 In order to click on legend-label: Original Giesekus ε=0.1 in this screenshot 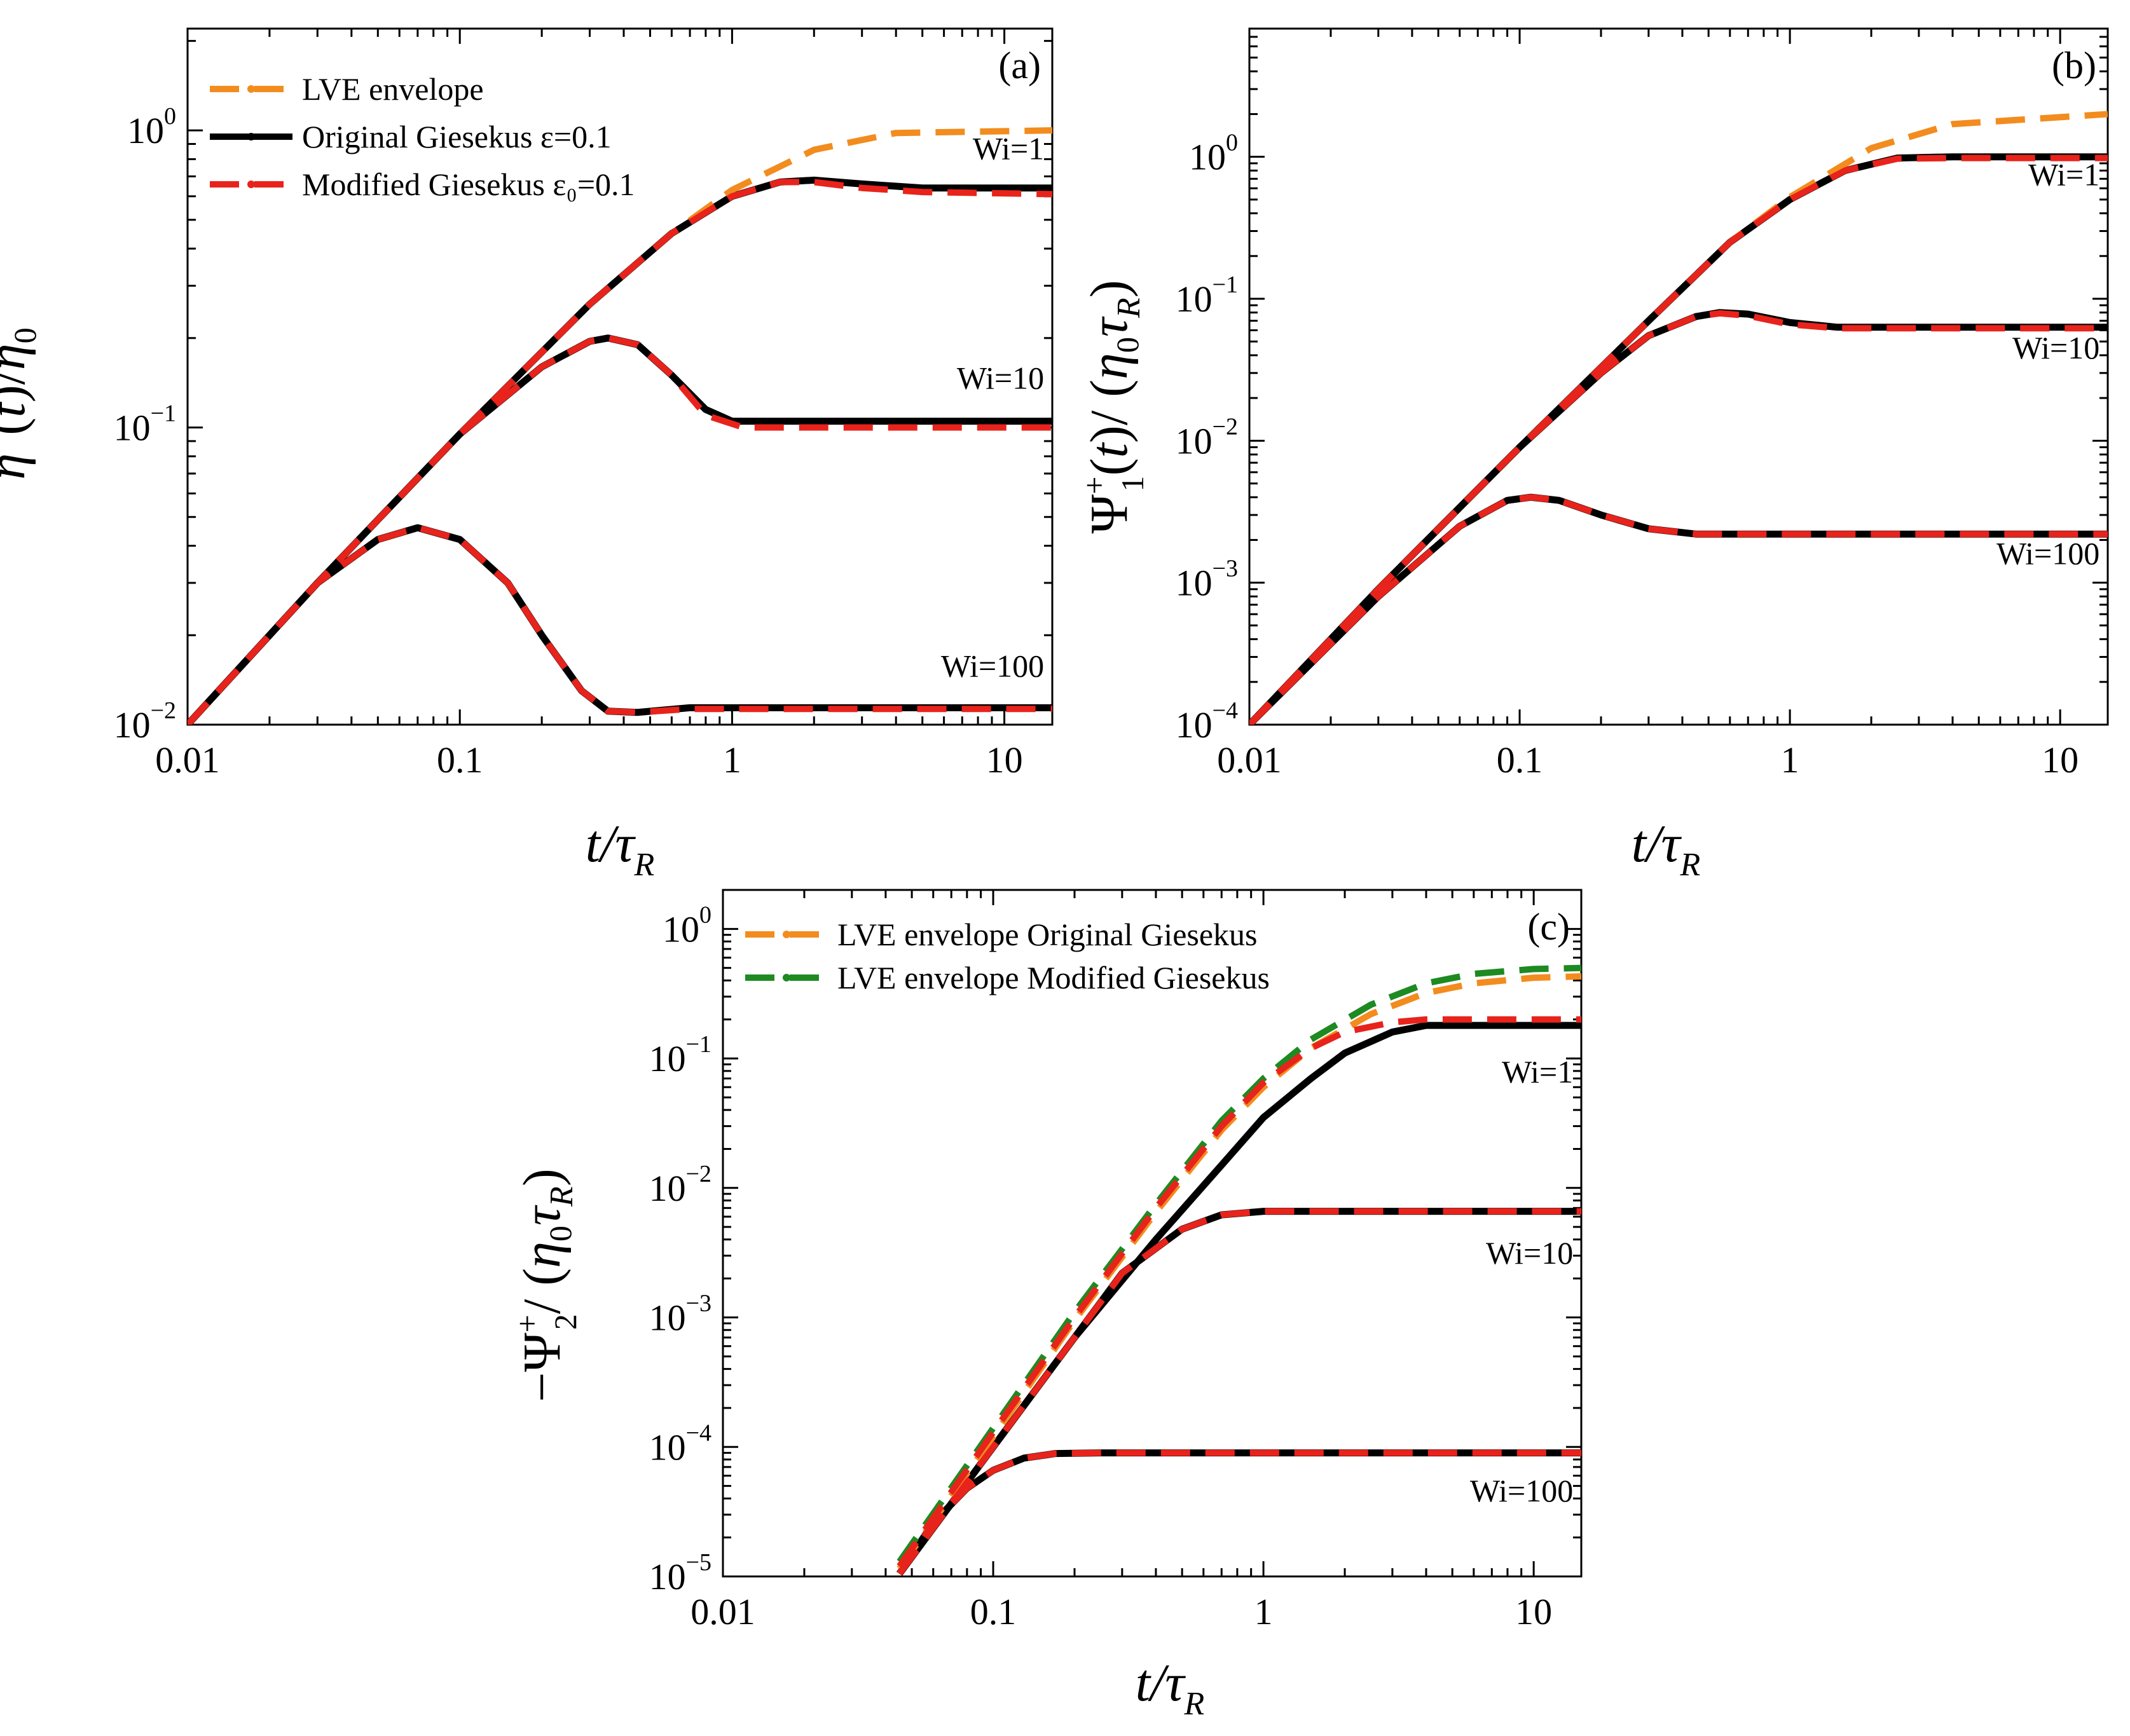, I will do `click(457, 136)`.